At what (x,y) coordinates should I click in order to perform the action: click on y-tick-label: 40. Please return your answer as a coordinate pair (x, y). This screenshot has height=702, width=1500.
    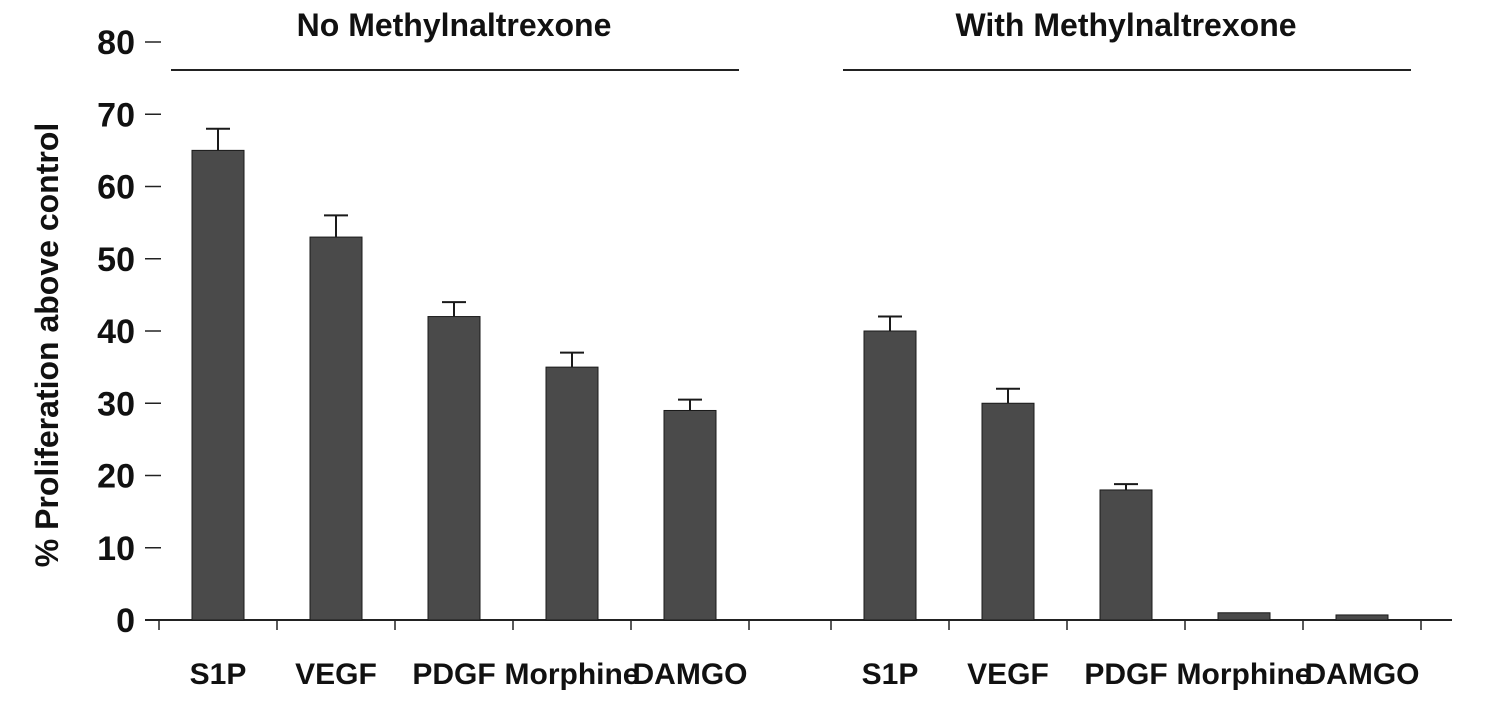
    Looking at the image, I should click on (116, 332).